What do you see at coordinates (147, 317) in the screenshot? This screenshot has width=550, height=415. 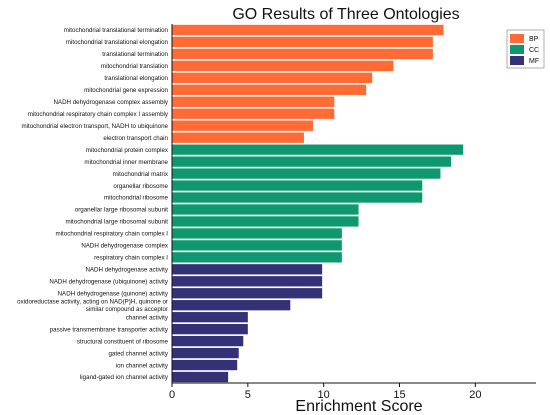 I see `category-label: channel activity` at bounding box center [147, 317].